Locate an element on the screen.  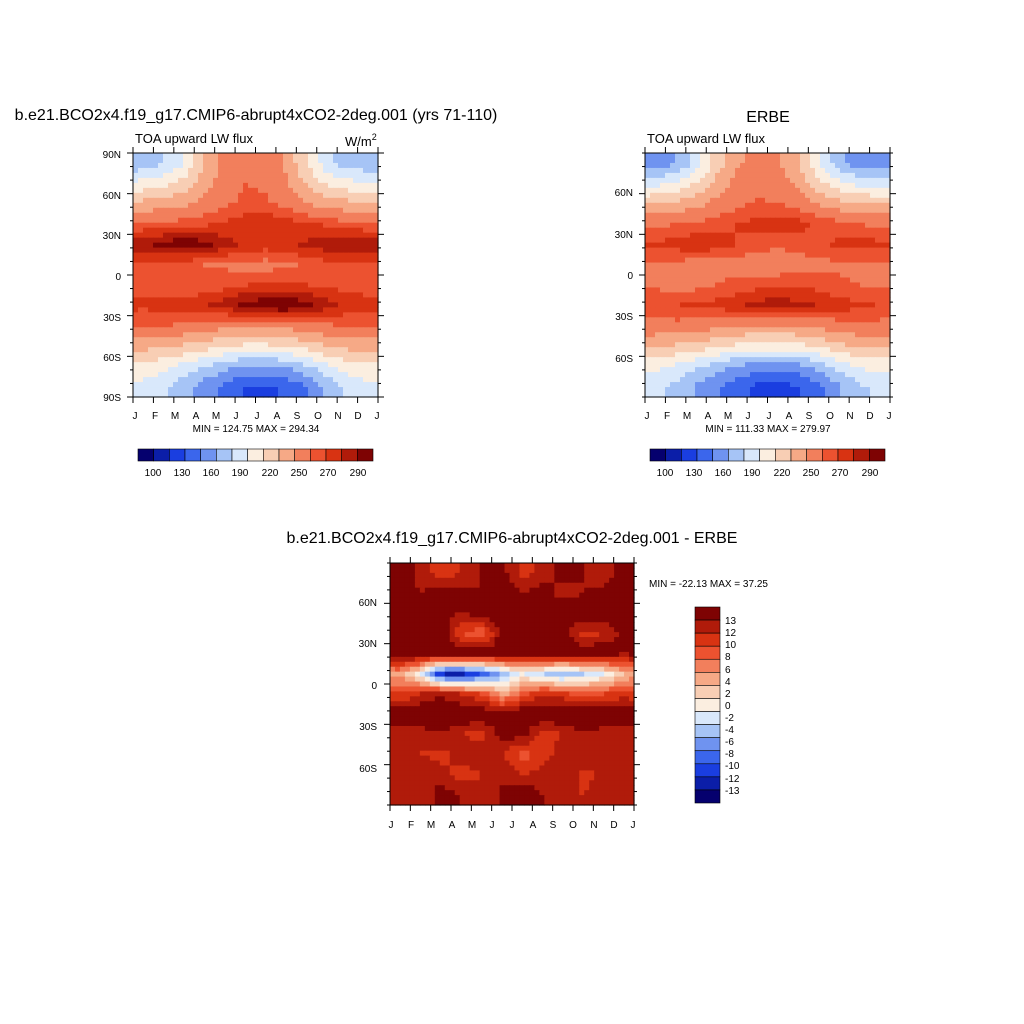
x-tick-label: J is located at coordinates (257, 416).